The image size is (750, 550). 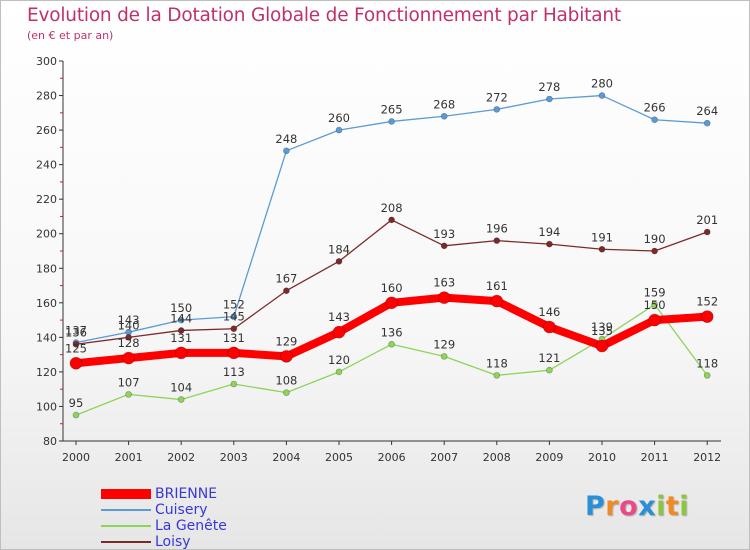 I want to click on data-label-loisy: 184, so click(x=339, y=249).